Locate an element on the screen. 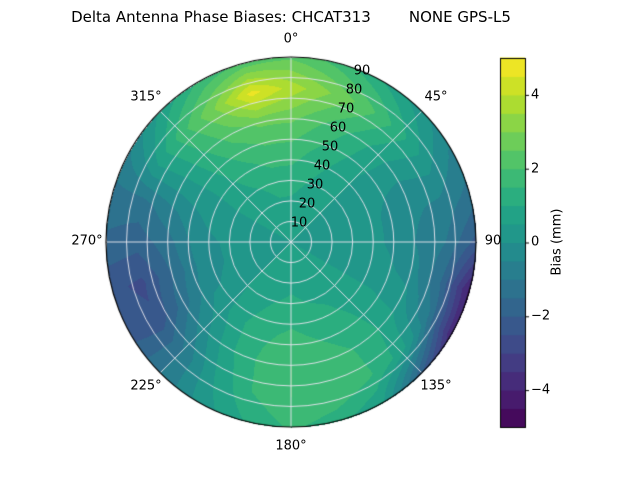 This screenshot has height=480, width=640. azimuth-label-315: 315° is located at coordinates (146, 97).